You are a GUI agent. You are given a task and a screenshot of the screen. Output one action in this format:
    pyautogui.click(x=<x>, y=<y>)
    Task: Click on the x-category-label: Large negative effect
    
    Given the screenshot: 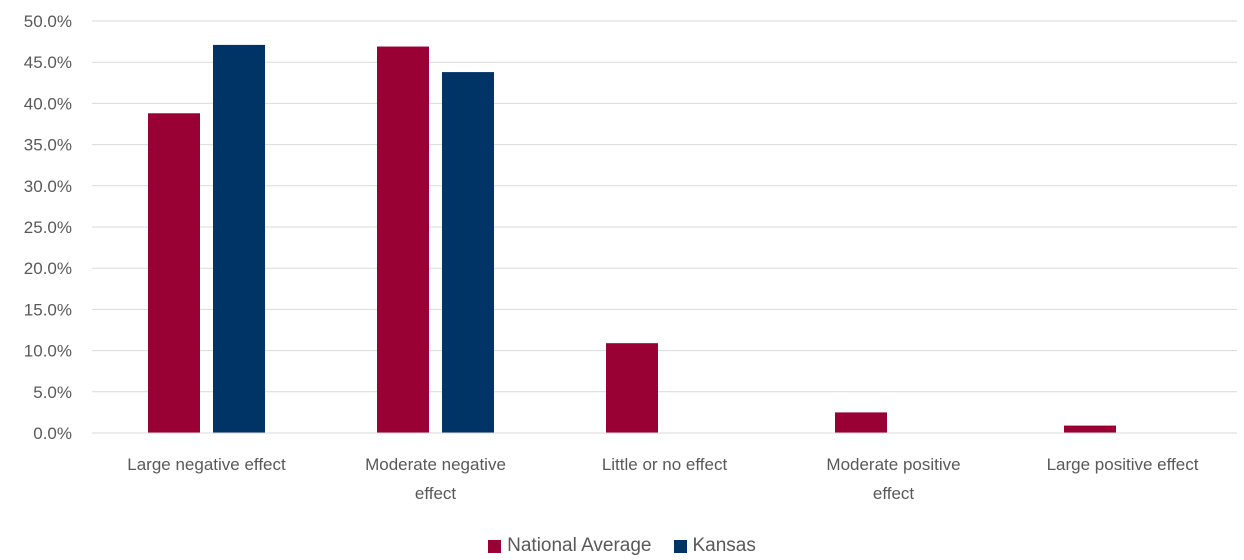 What is the action you would take?
    pyautogui.click(x=206, y=464)
    